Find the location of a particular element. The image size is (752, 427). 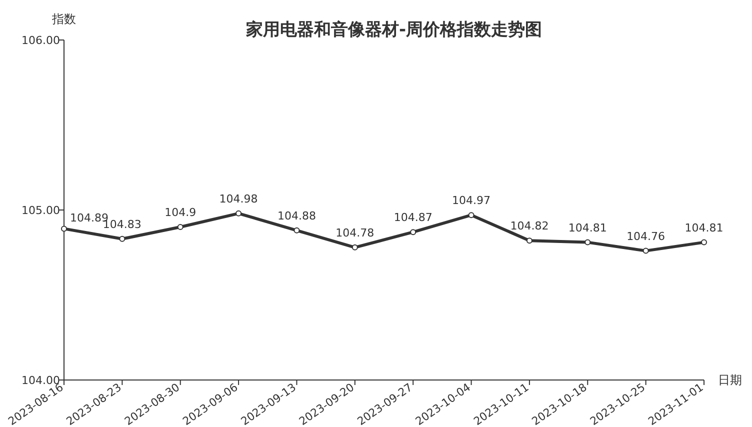

data-label: 104.98 is located at coordinates (238, 199).